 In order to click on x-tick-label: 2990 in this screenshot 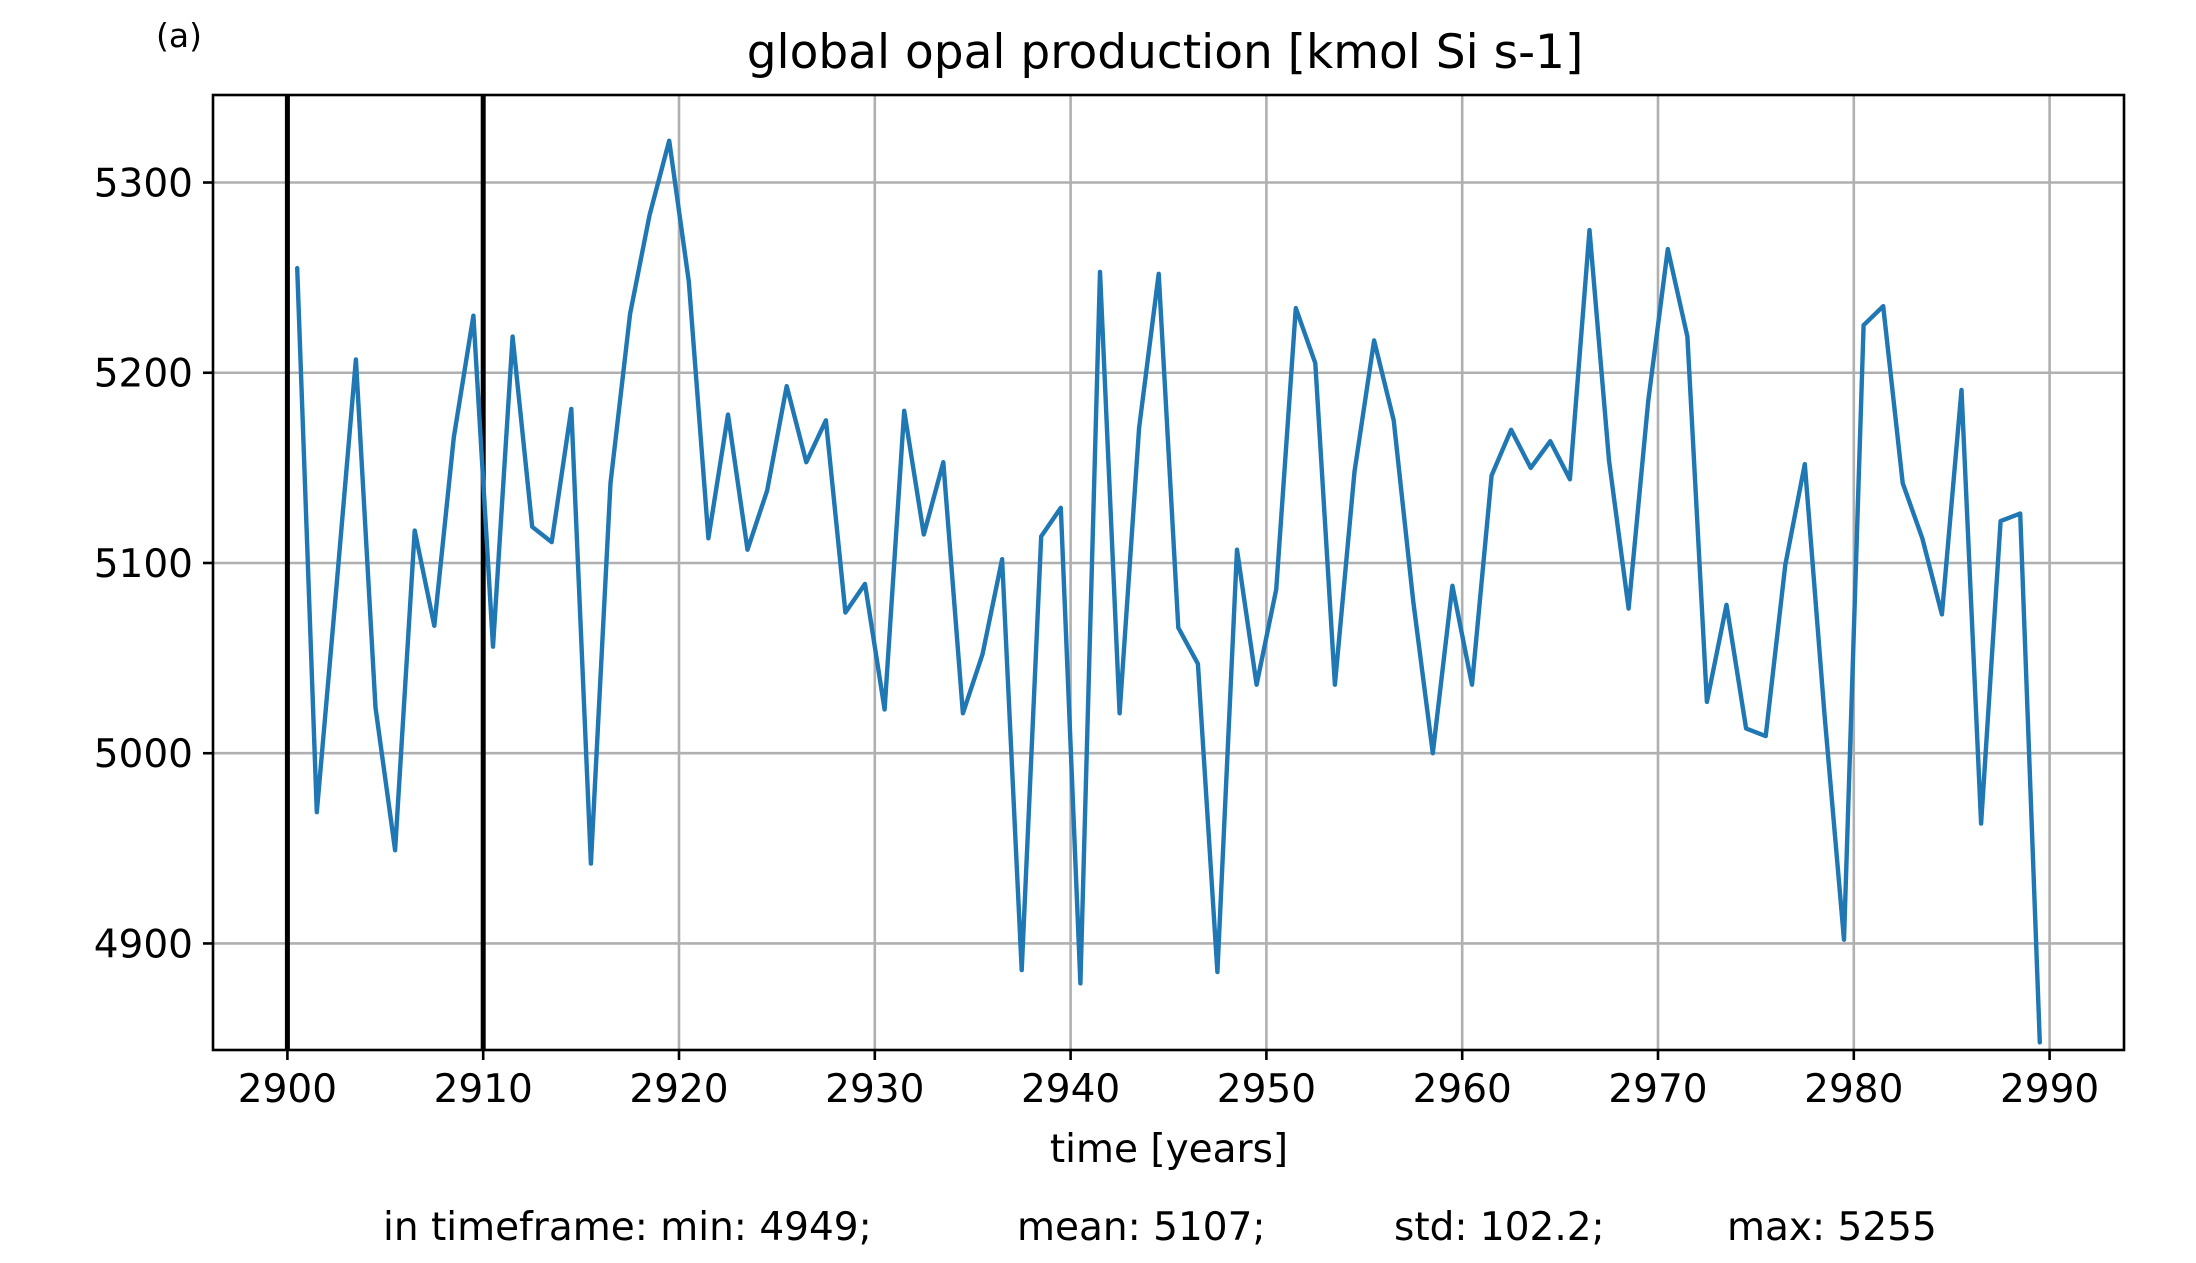, I will do `click(2049, 1089)`.